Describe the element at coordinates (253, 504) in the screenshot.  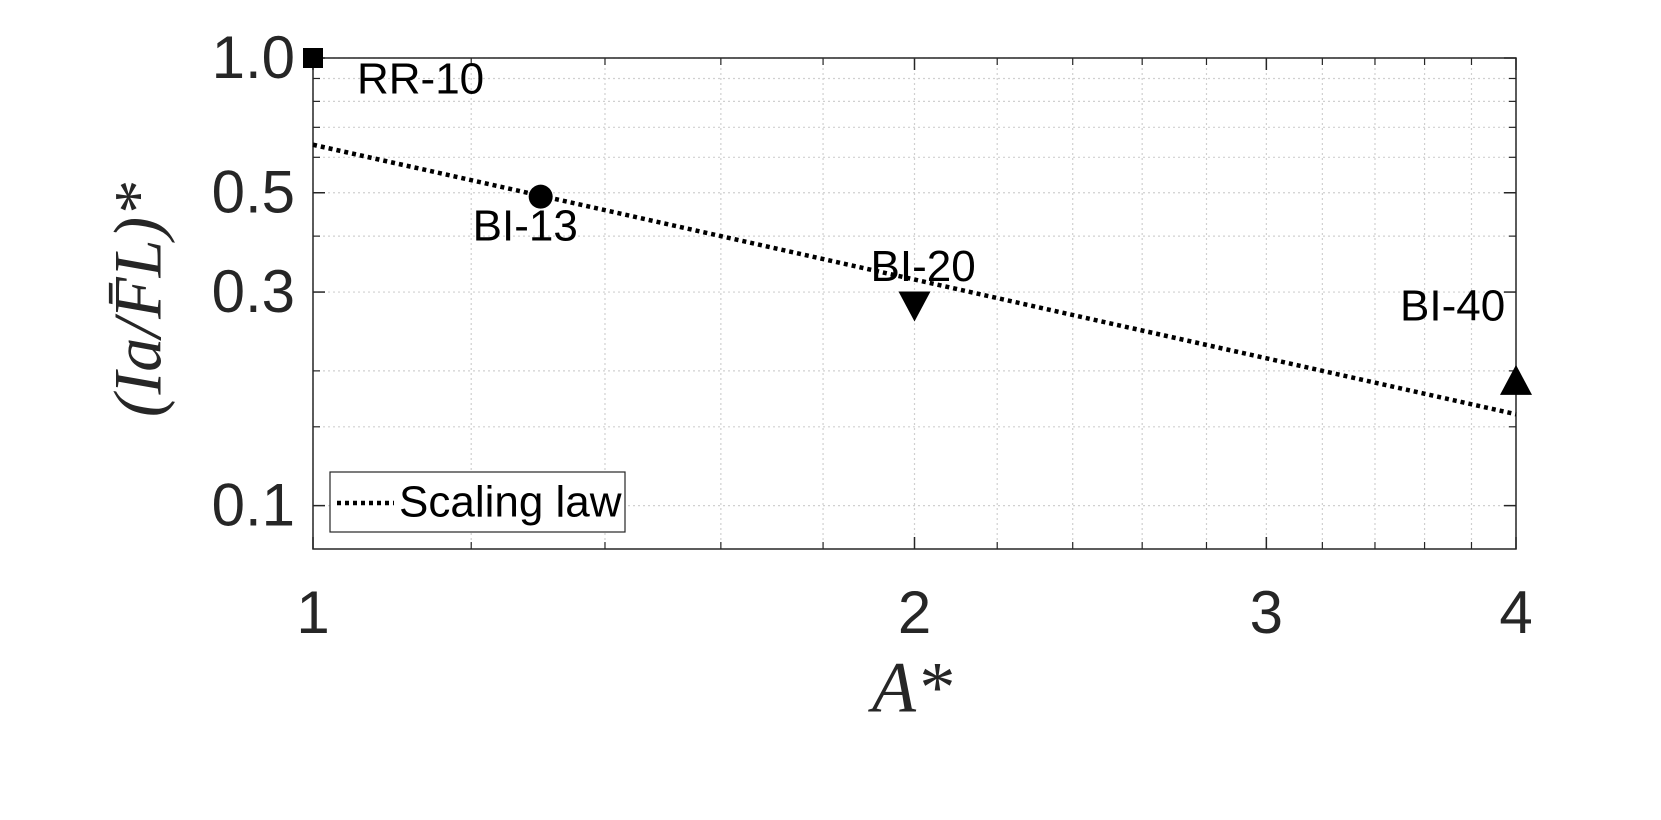
I see `y-tick-label: 0.1` at that location.